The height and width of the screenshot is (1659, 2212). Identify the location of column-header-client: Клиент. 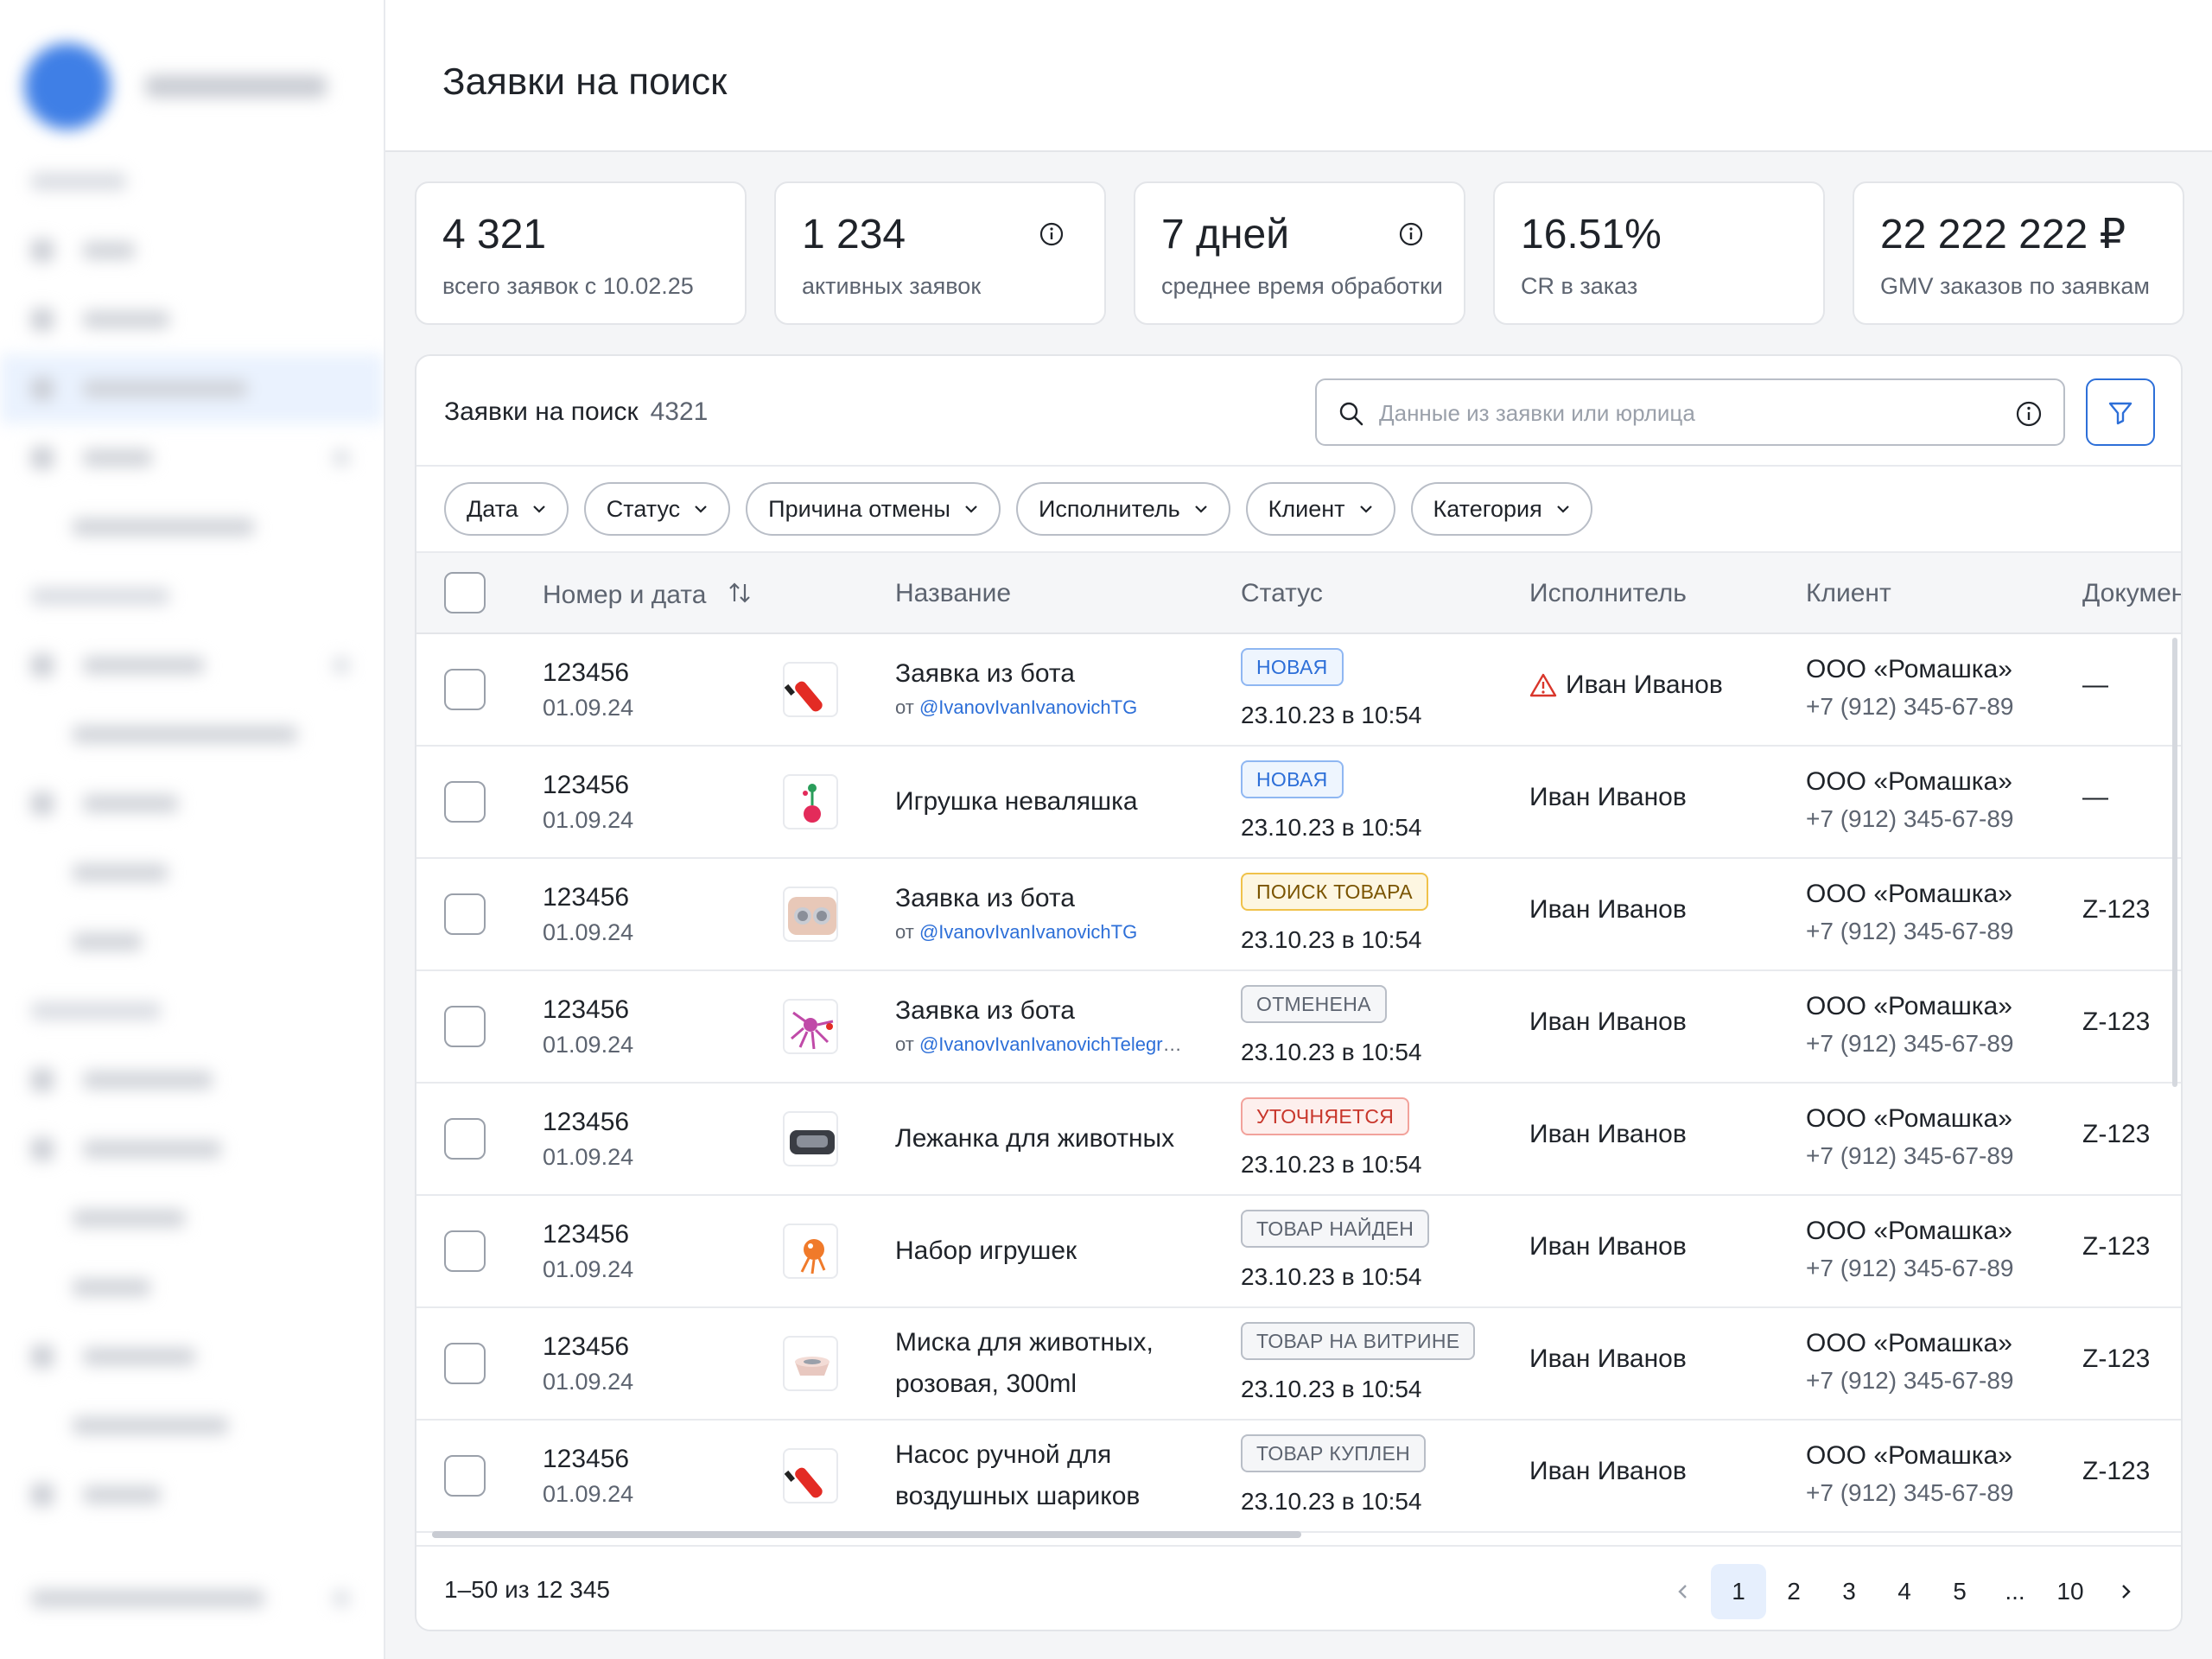
(1848, 593).